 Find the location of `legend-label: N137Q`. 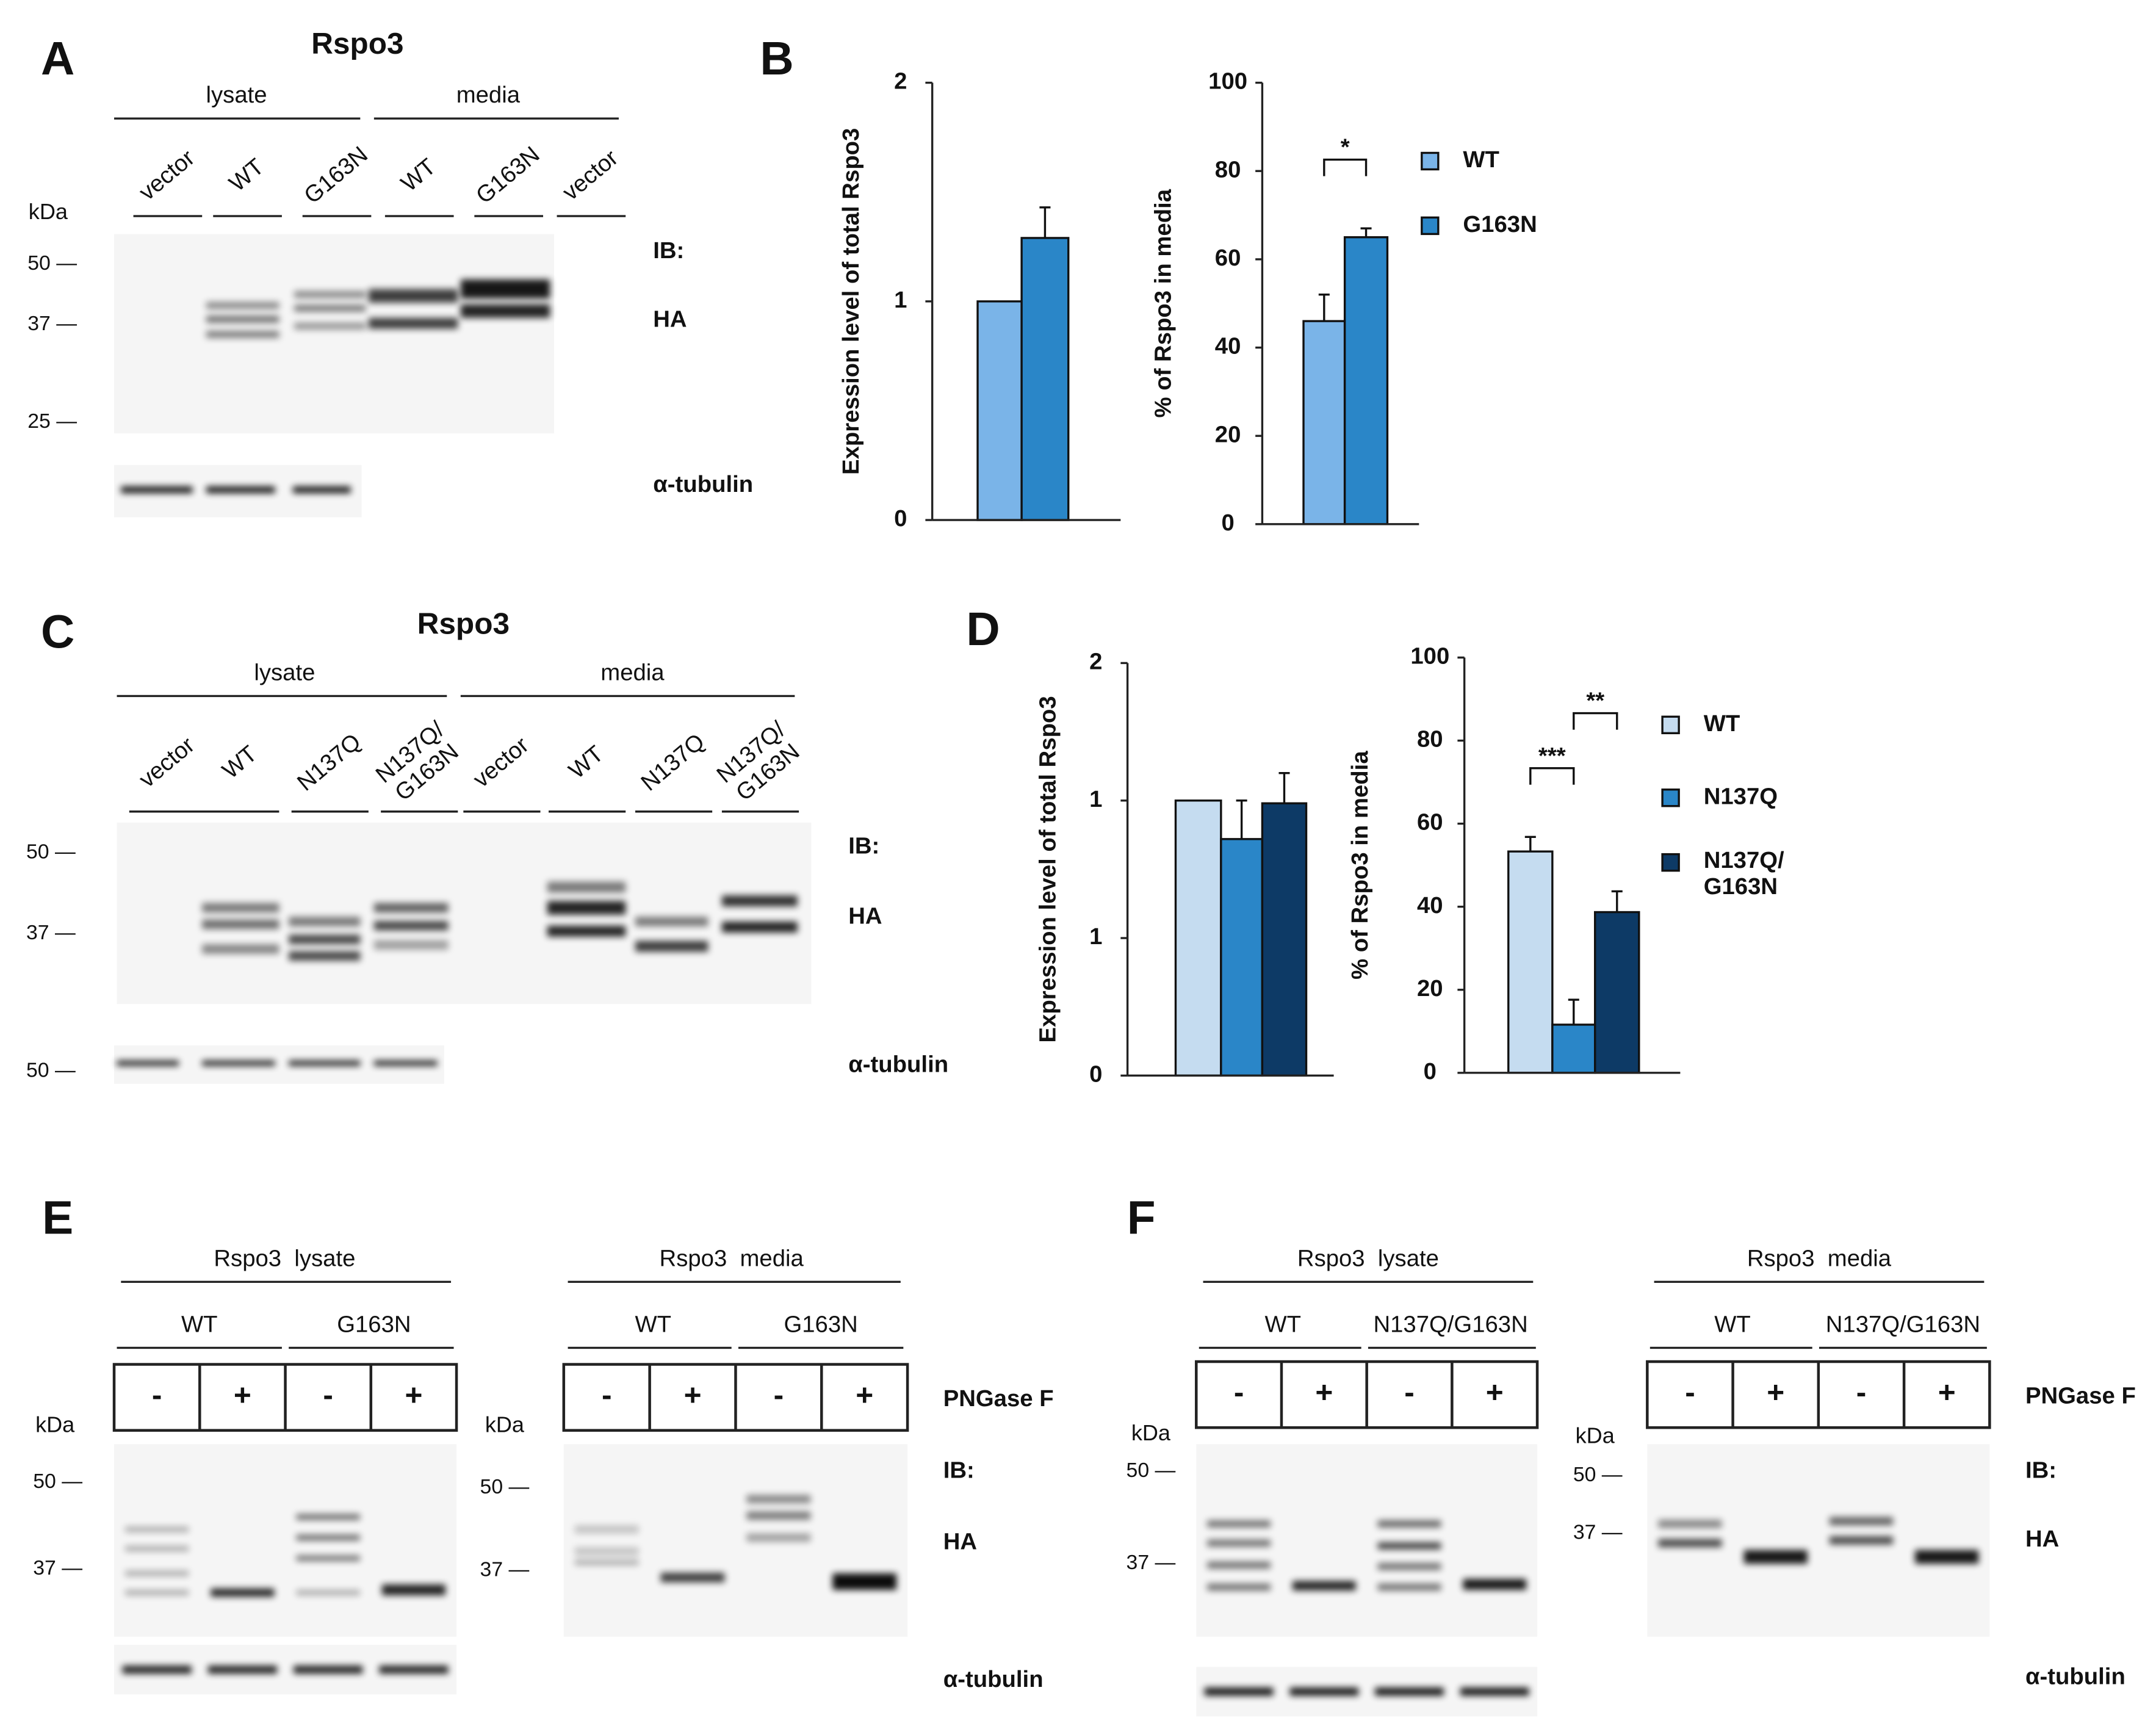

legend-label: N137Q is located at coordinates (1741, 796).